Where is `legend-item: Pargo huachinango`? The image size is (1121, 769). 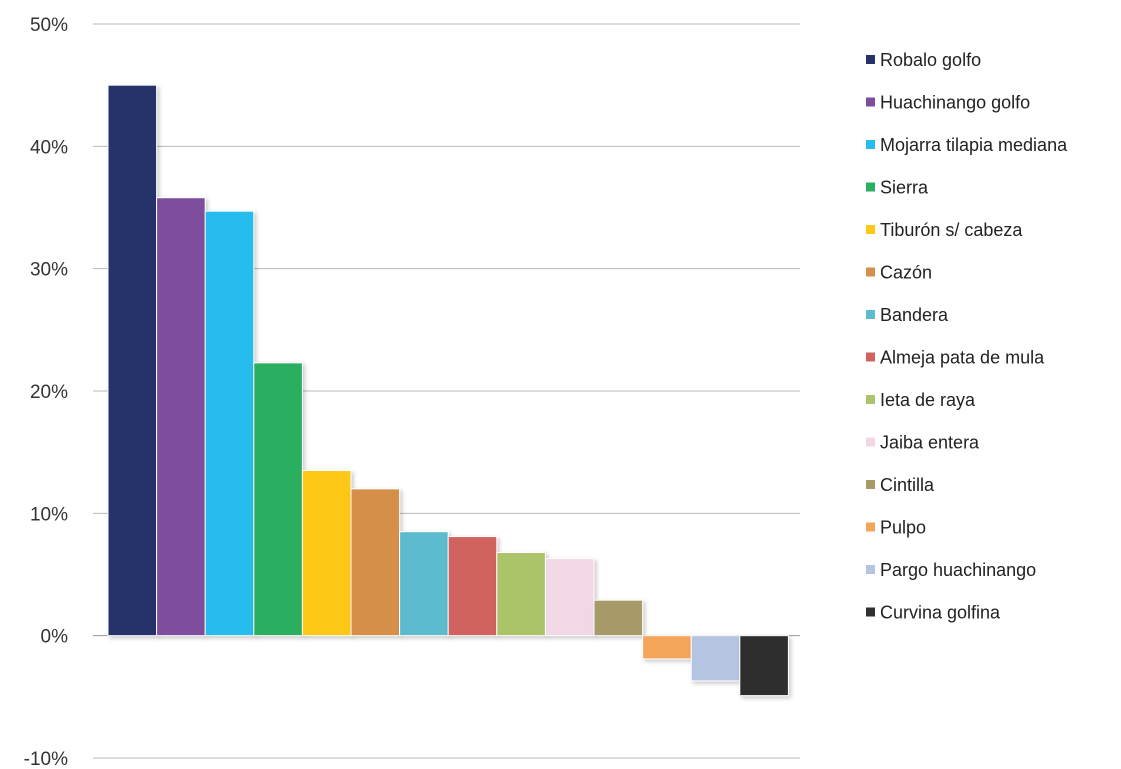
legend-item: Pargo huachinango is located at coordinates (951, 570).